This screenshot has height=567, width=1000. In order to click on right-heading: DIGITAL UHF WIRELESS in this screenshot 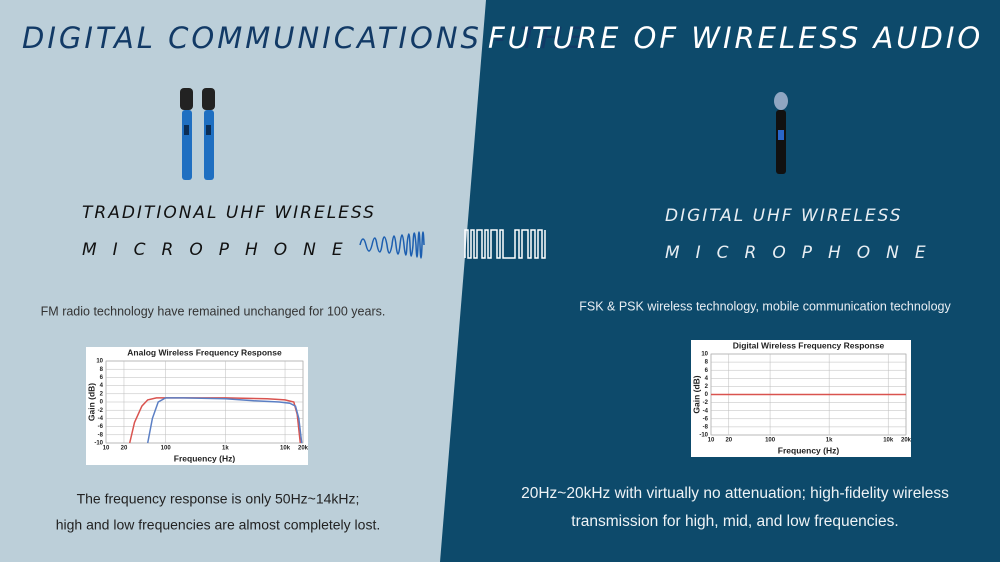, I will do `click(784, 216)`.